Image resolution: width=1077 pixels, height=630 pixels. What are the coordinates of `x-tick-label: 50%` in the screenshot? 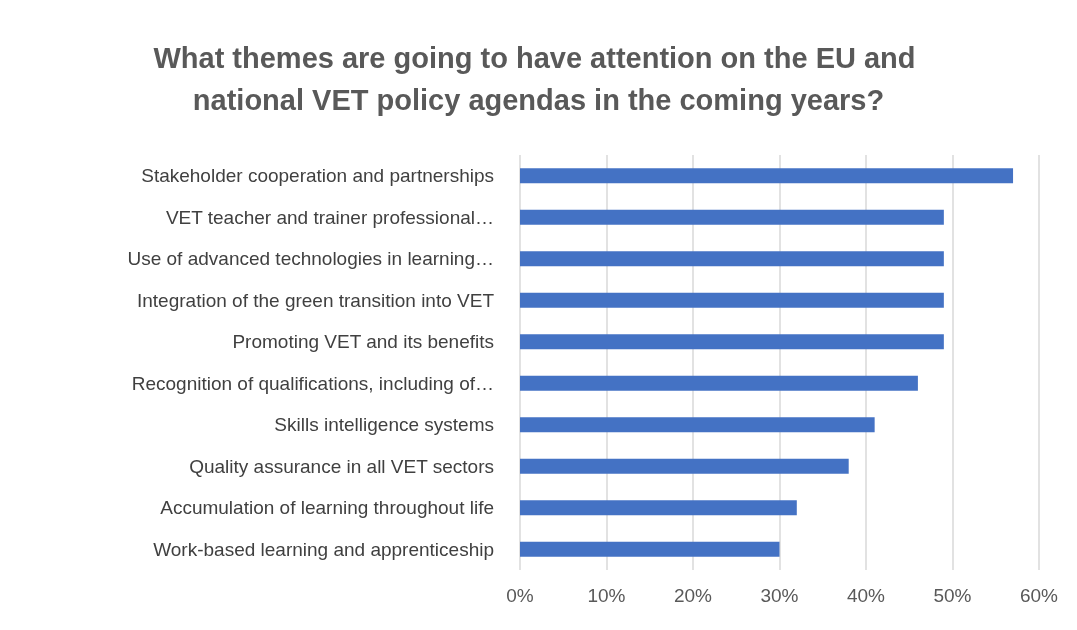 It's located at (952, 595).